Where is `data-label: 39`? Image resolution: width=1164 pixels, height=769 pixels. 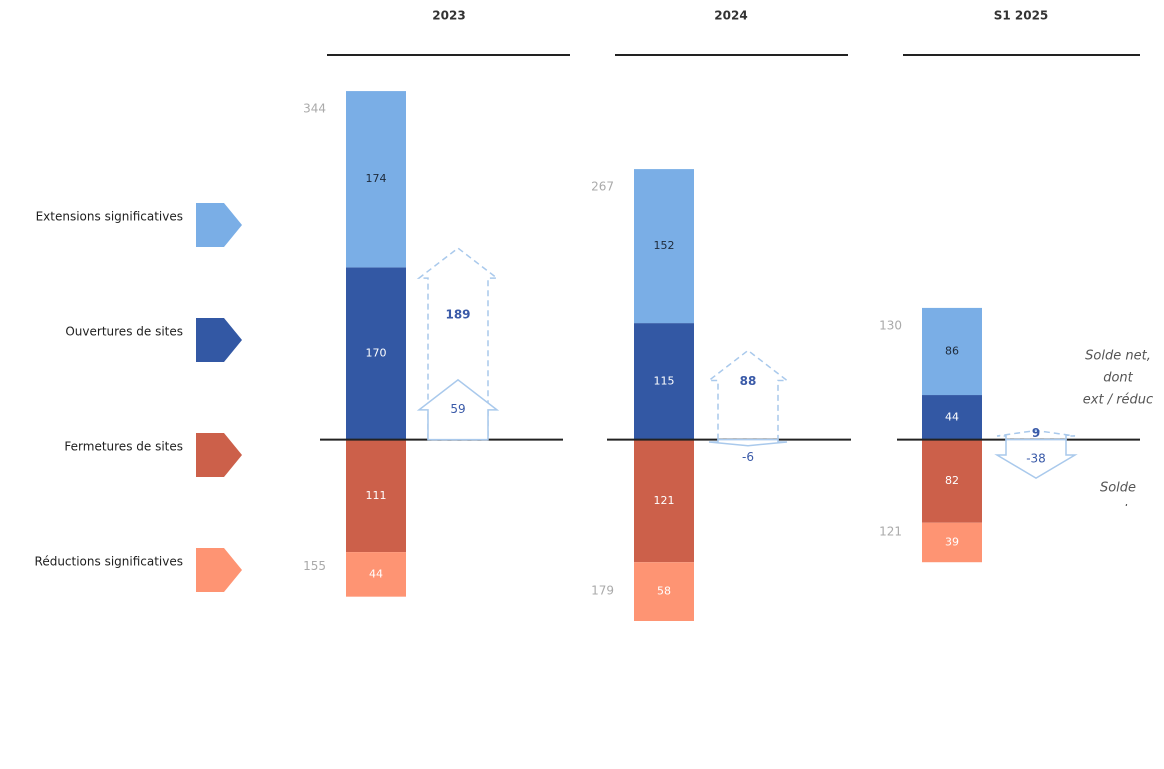 data-label: 39 is located at coordinates (952, 541).